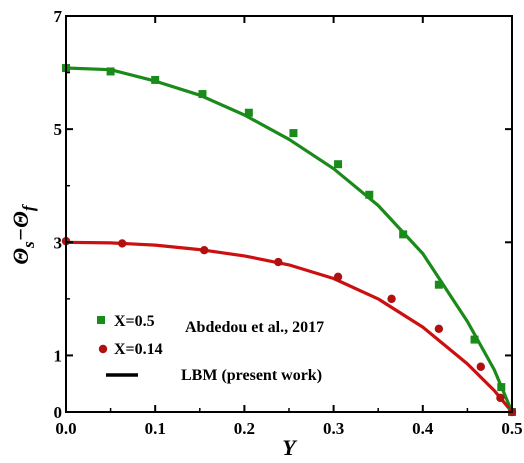  Describe the element at coordinates (138, 349) in the screenshot. I see `legend-label: X=0.14` at that location.